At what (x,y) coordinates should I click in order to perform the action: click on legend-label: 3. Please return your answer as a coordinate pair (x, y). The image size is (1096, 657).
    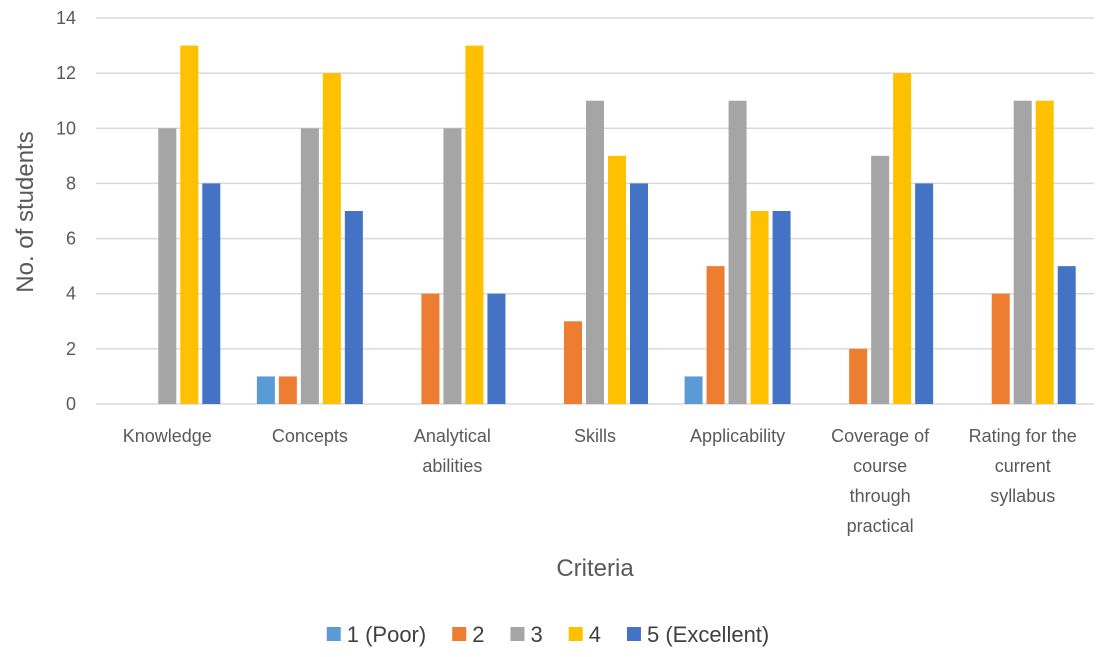
    Looking at the image, I should click on (536, 634).